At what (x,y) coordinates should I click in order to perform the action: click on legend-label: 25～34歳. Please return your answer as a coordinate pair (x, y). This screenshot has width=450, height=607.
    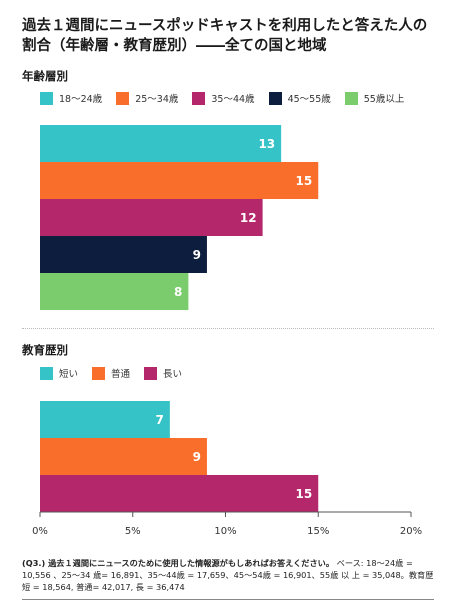
    Looking at the image, I should click on (157, 99).